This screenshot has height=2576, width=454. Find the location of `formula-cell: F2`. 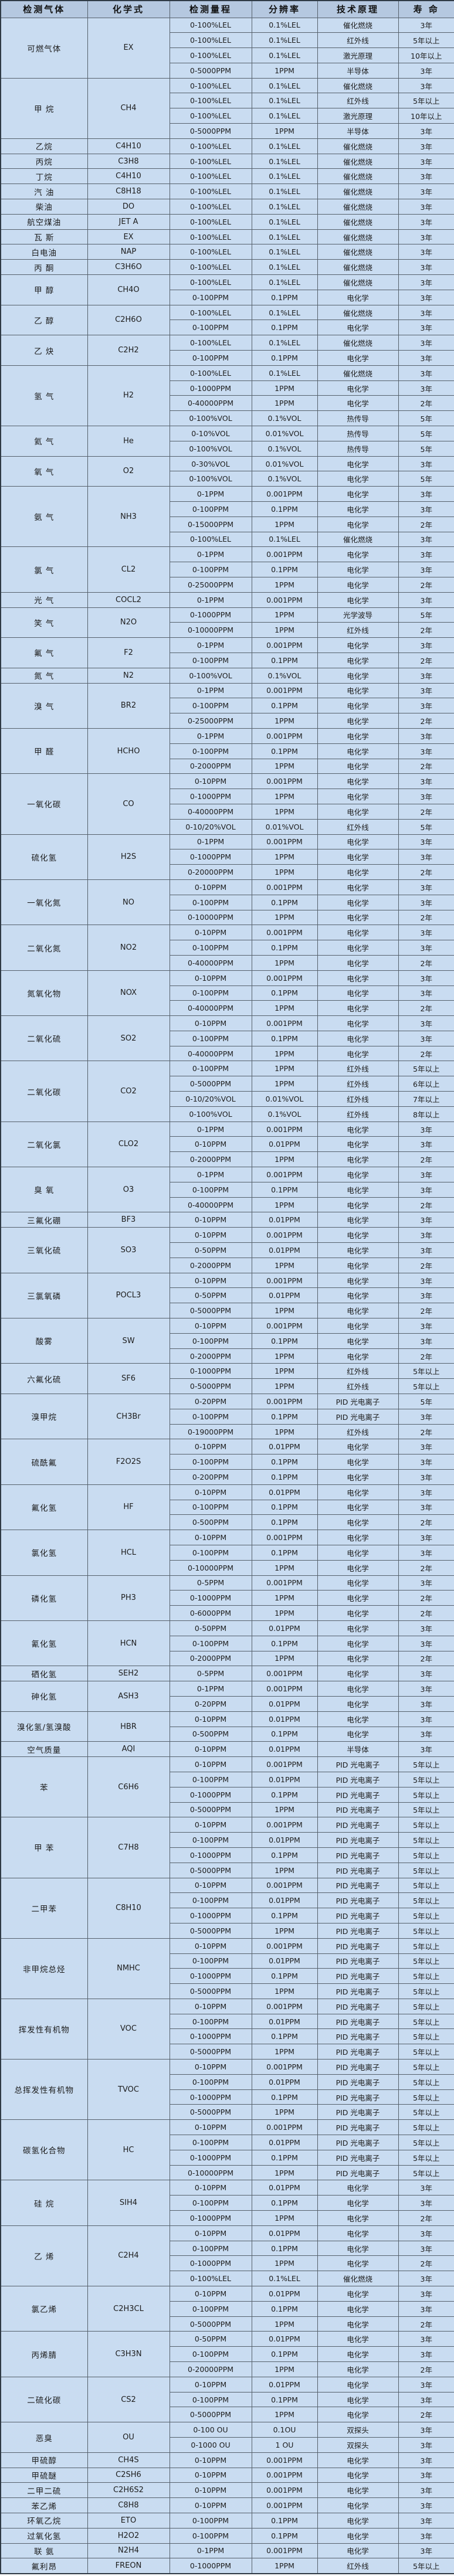

formula-cell: F2 is located at coordinates (128, 653).